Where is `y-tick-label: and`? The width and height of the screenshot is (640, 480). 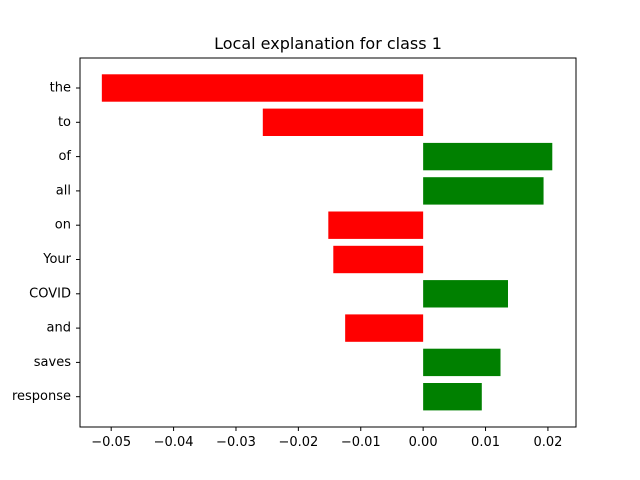
y-tick-label: and is located at coordinates (59, 328).